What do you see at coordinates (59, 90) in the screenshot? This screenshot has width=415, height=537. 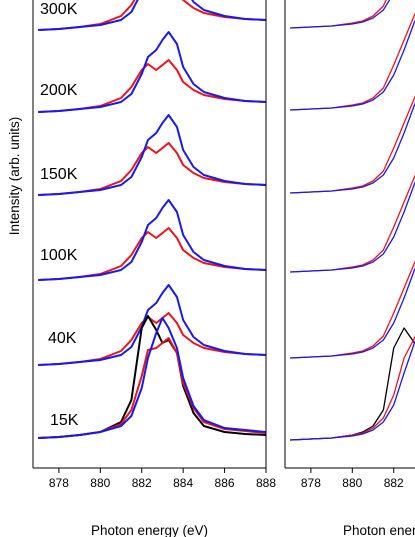 I see `temperature-label: 200K` at bounding box center [59, 90].